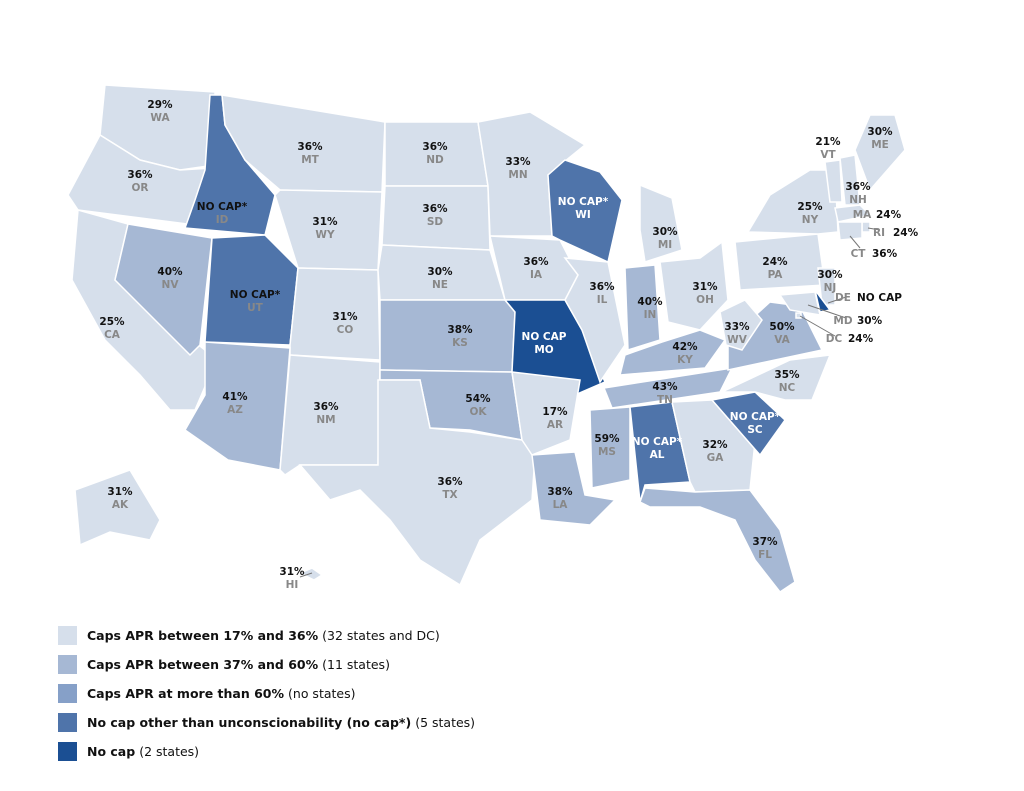 Image resolution: width=1024 pixels, height=791 pixels. What do you see at coordinates (665, 387) in the screenshot?
I see `state-value: 43%` at bounding box center [665, 387].